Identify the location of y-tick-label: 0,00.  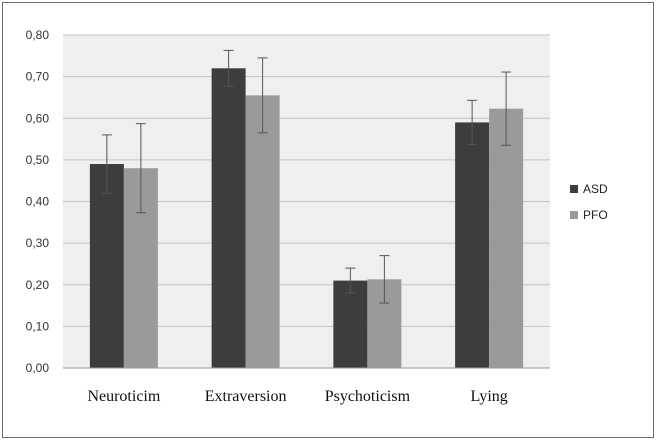
(38, 368).